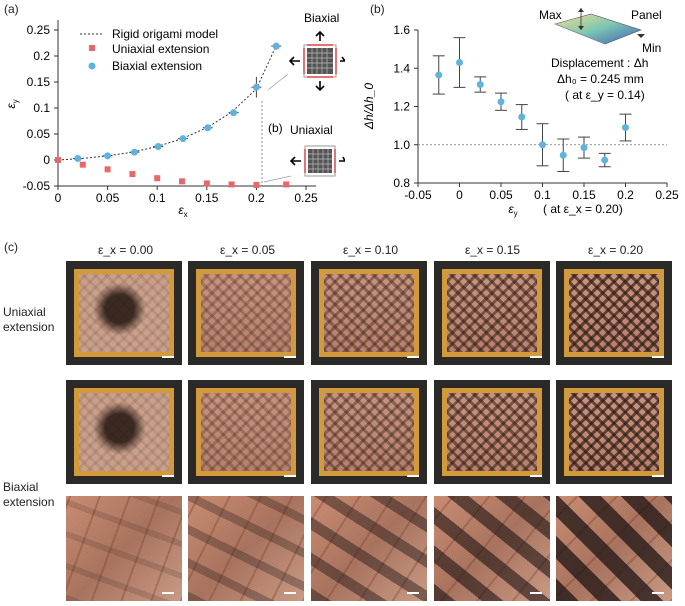 This screenshot has width=685, height=606. What do you see at coordinates (401, 30) in the screenshot?
I see `b-ytick-label: 1.6` at bounding box center [401, 30].